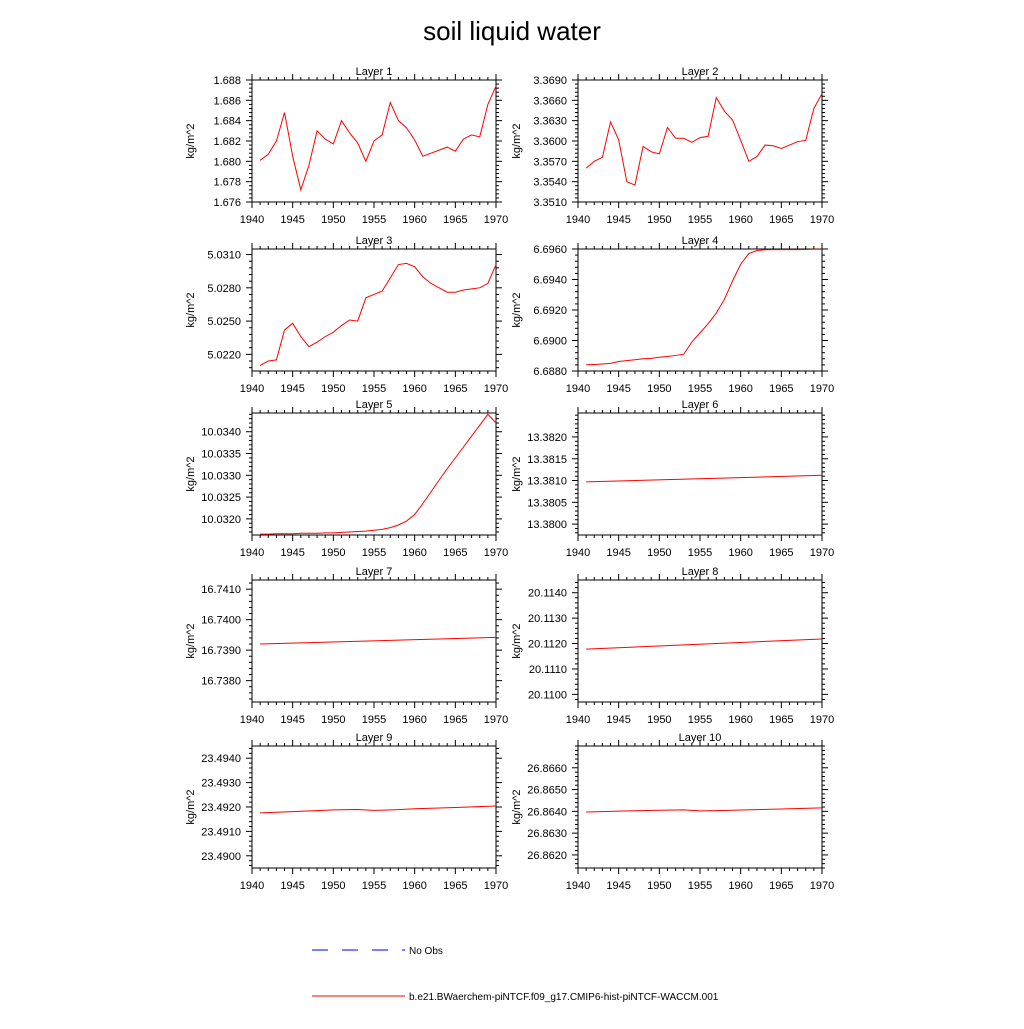 The width and height of the screenshot is (1024, 1029). What do you see at coordinates (700, 405) in the screenshot?
I see `panel-title: Layer 6` at bounding box center [700, 405].